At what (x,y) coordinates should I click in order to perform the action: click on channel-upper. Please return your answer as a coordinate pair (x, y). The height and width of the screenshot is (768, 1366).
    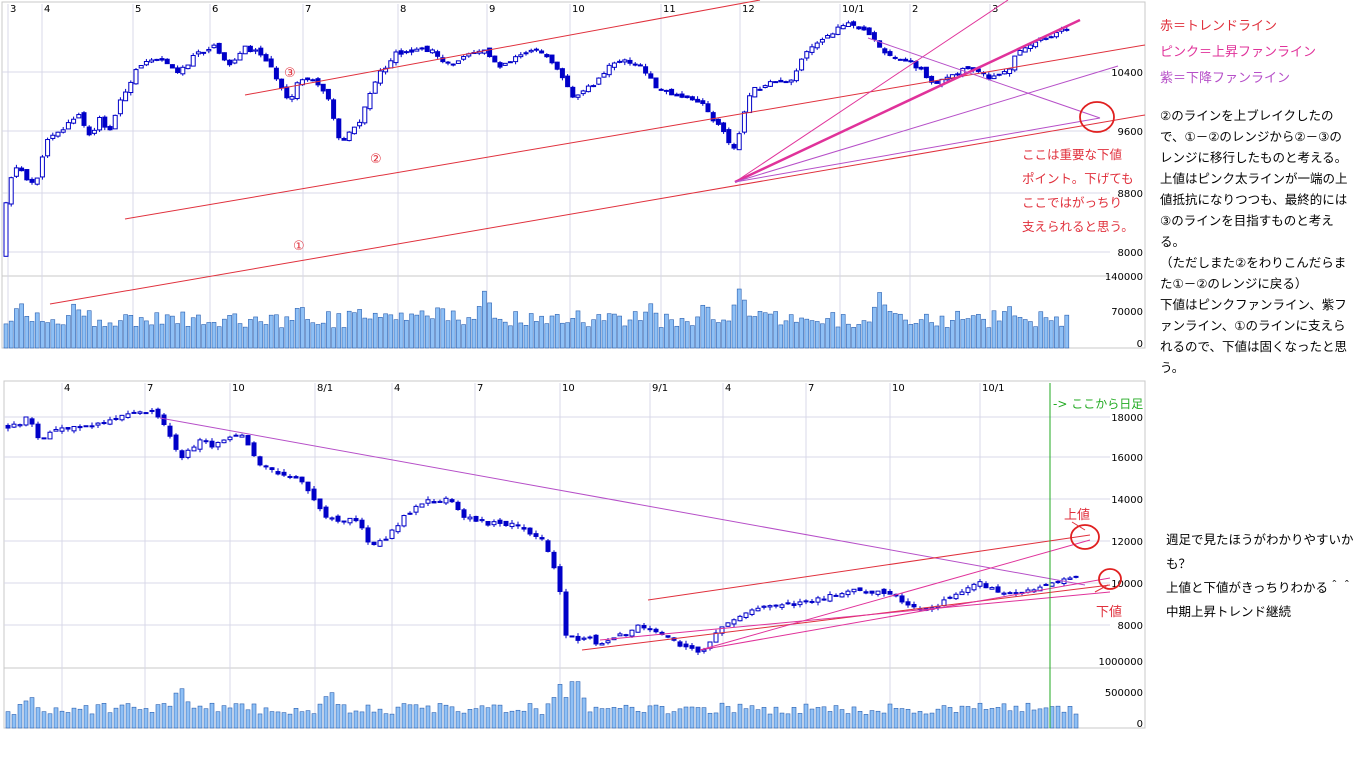
    Looking at the image, I should click on (869, 567).